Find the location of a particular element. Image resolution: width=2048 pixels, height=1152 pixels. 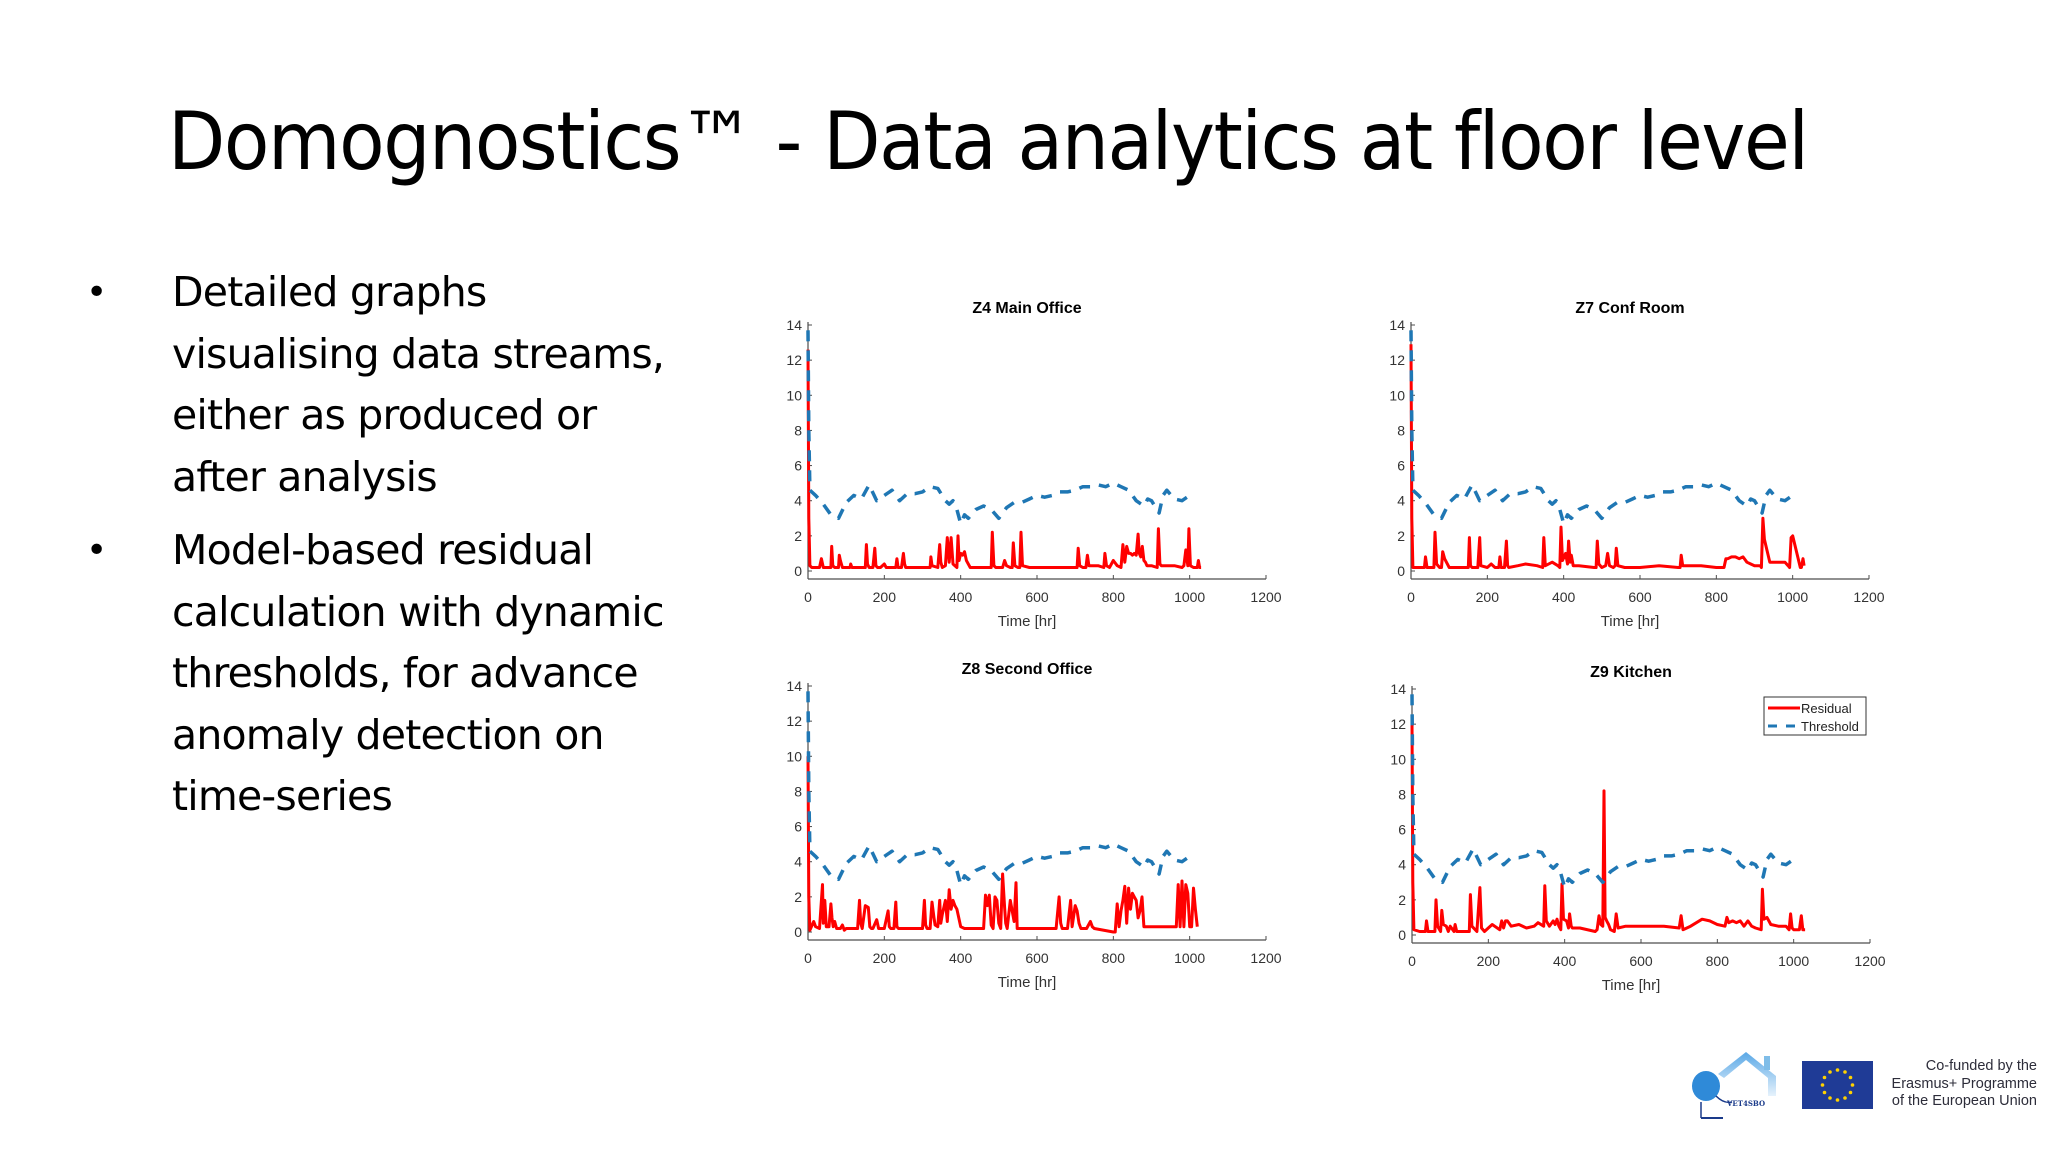

chart-title: Z4 Main Office is located at coordinates (1026, 308).